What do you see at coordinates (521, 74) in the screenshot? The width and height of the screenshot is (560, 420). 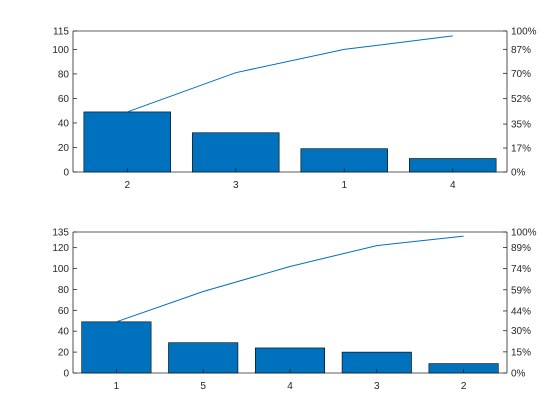 I see `y2-tick-label: 70%` at bounding box center [521, 74].